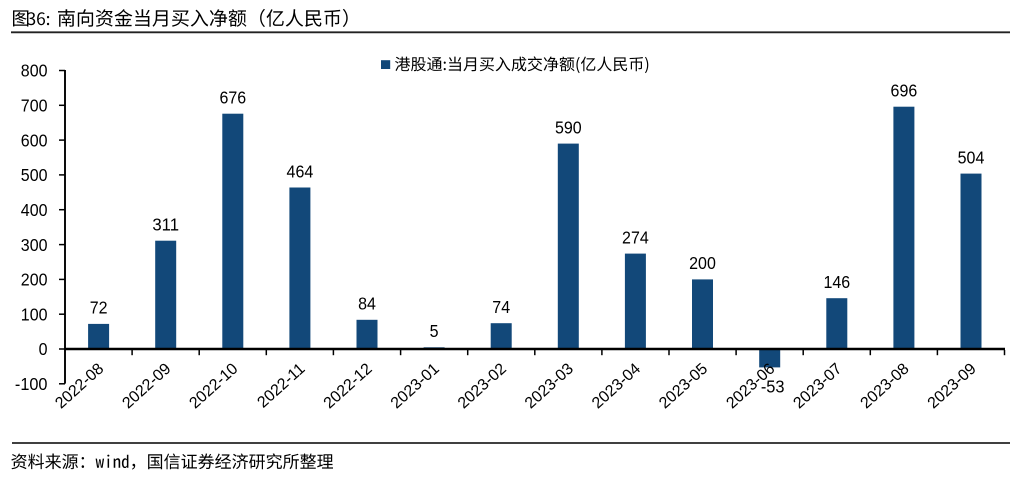 Image resolution: width=1022 pixels, height=477 pixels. Describe the element at coordinates (34, 314) in the screenshot. I see `svg-text: 100` at that location.